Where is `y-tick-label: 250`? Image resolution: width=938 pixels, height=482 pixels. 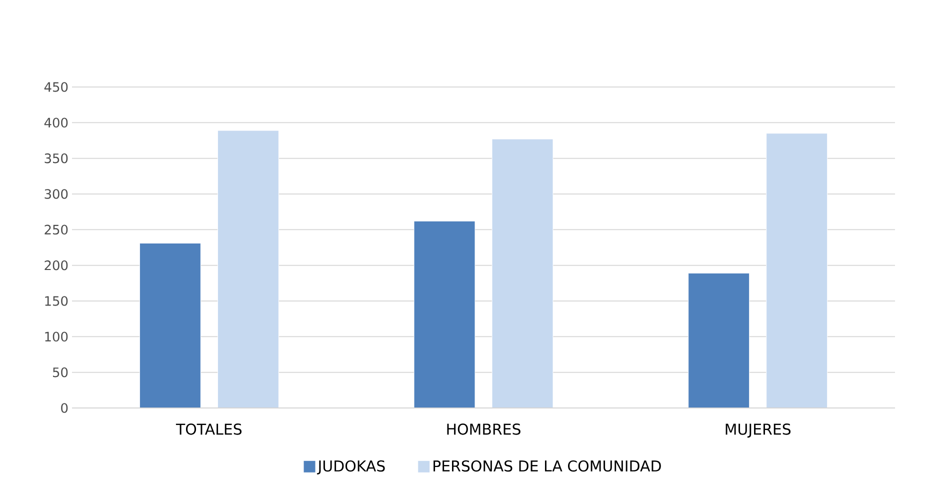
y-tick-label: 250 is located at coordinates (56, 229).